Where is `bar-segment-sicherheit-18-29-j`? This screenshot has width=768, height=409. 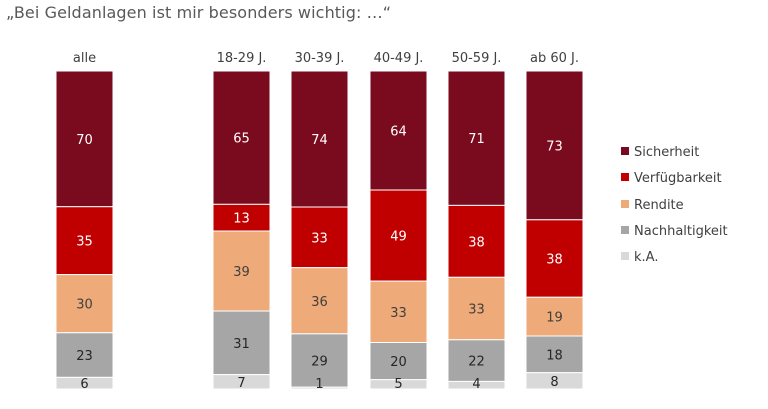 bar-segment-sicherheit-18-29-j is located at coordinates (241, 137).